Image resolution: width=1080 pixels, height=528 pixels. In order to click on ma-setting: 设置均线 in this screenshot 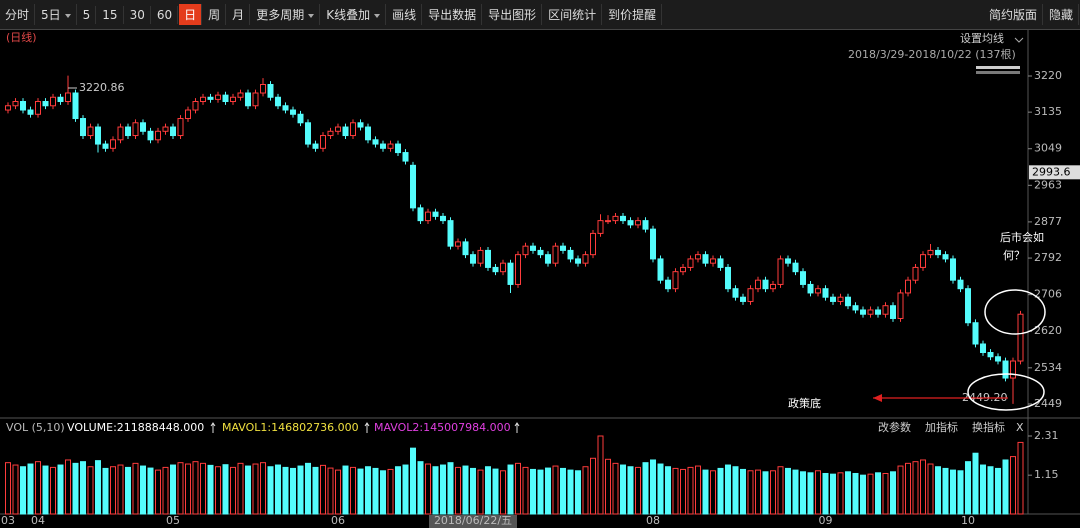, I will do `click(982, 38)`.